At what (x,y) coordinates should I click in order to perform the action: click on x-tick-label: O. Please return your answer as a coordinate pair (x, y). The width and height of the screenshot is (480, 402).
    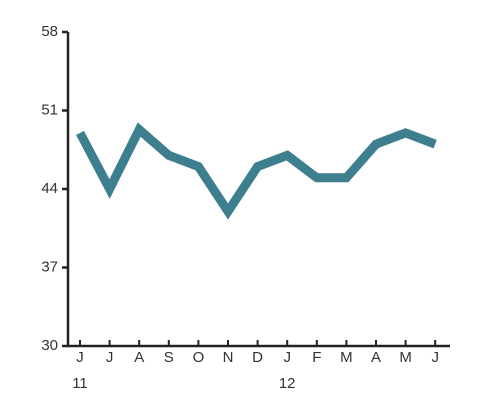
    Looking at the image, I should click on (199, 357).